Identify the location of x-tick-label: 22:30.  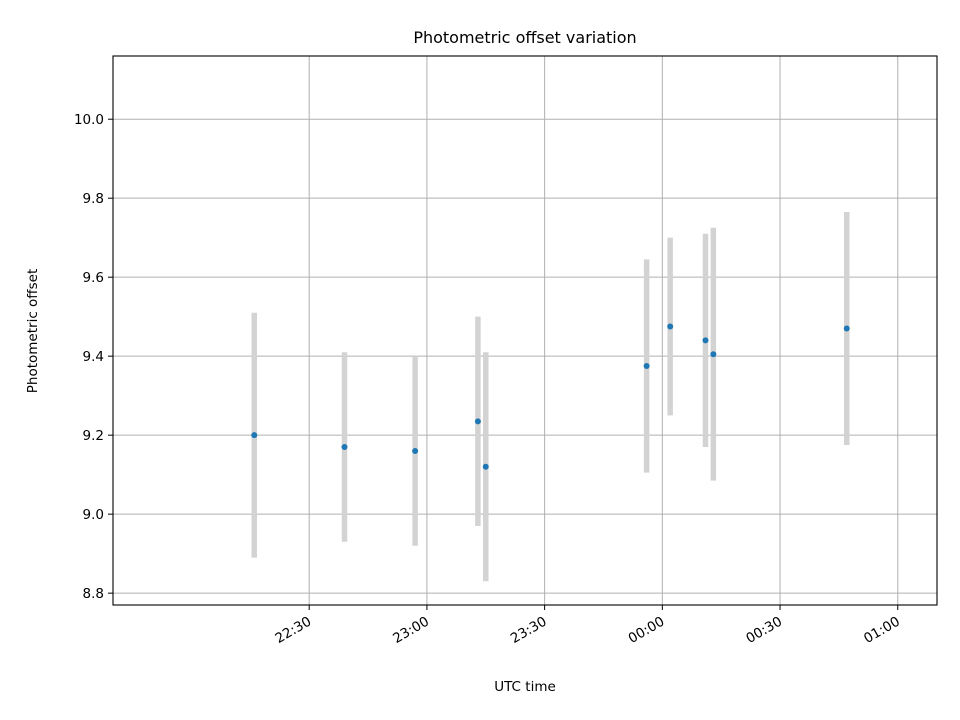
(293, 630).